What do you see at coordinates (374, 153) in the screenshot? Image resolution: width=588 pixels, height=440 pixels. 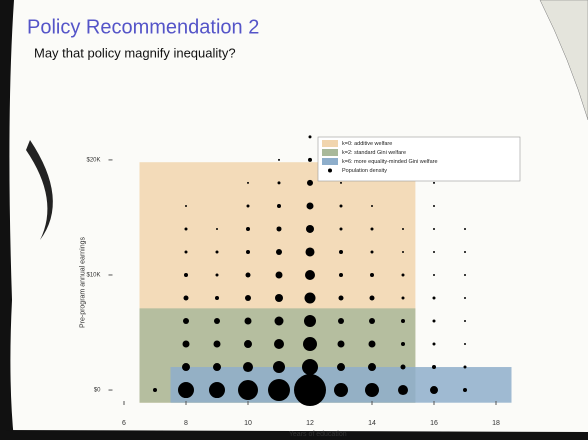 I see `legend-label: k=2: standard Gini welfare` at bounding box center [374, 153].